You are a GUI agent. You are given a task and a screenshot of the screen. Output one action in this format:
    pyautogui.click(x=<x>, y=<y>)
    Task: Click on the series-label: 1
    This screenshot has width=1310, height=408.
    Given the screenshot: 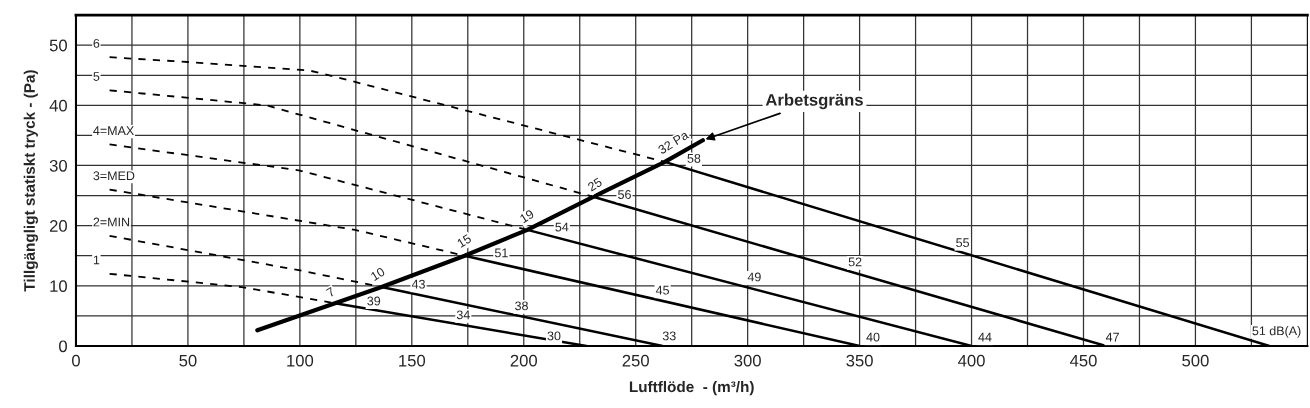 What is the action you would take?
    pyautogui.click(x=96, y=260)
    